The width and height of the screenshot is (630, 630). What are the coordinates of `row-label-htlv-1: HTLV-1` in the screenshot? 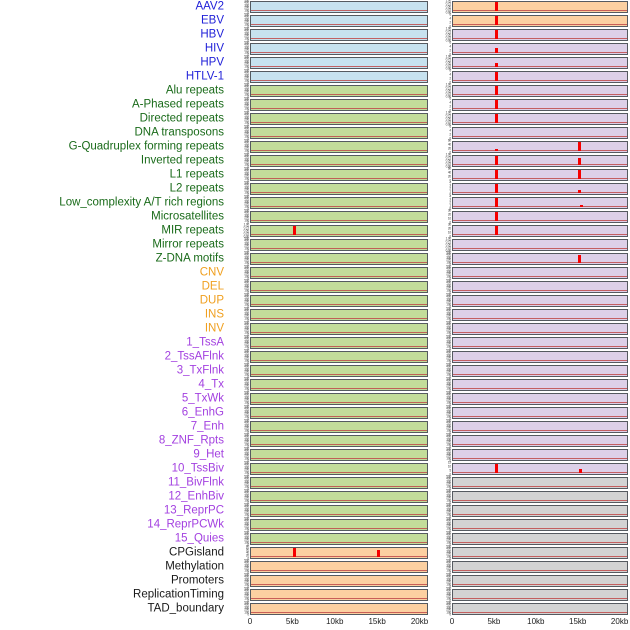 It's located at (204, 76).